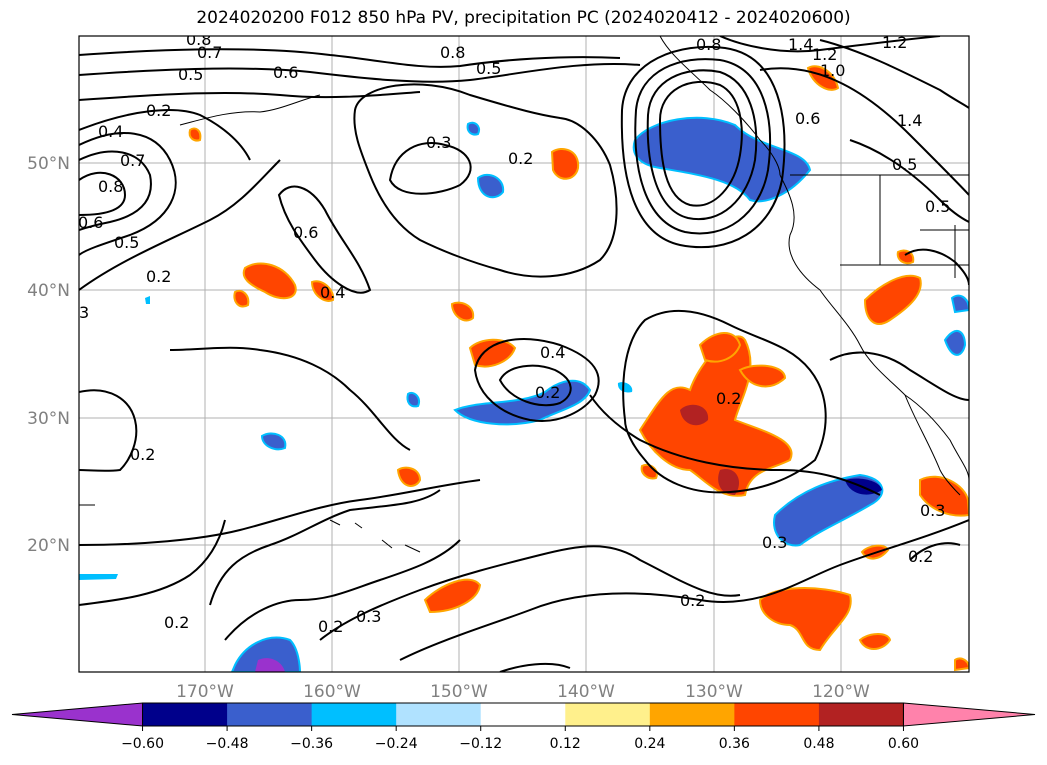 The image size is (1047, 765). What do you see at coordinates (48, 291) in the screenshot?
I see `lat-label-40n: 40°N` at bounding box center [48, 291].